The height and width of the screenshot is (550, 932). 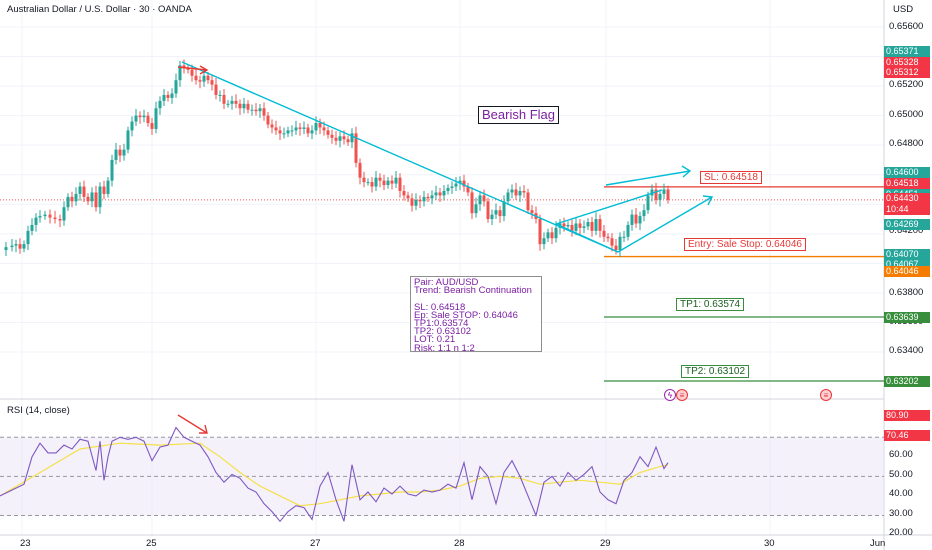 I want to click on pattern-label: Bearish Flag, so click(x=518, y=115).